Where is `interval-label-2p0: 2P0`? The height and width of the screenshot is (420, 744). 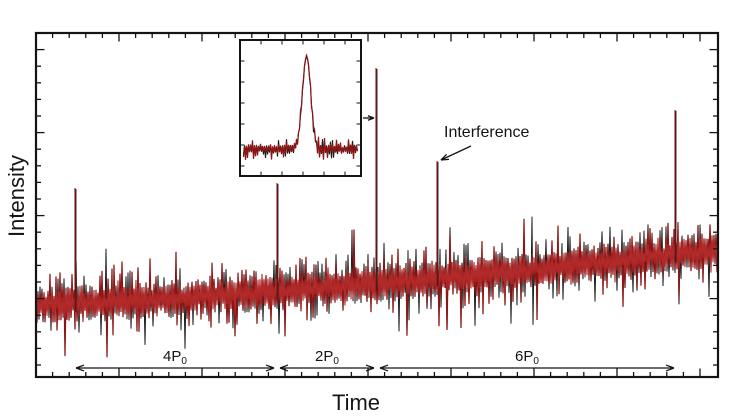
interval-label-2p0: 2P0 is located at coordinates (327, 357).